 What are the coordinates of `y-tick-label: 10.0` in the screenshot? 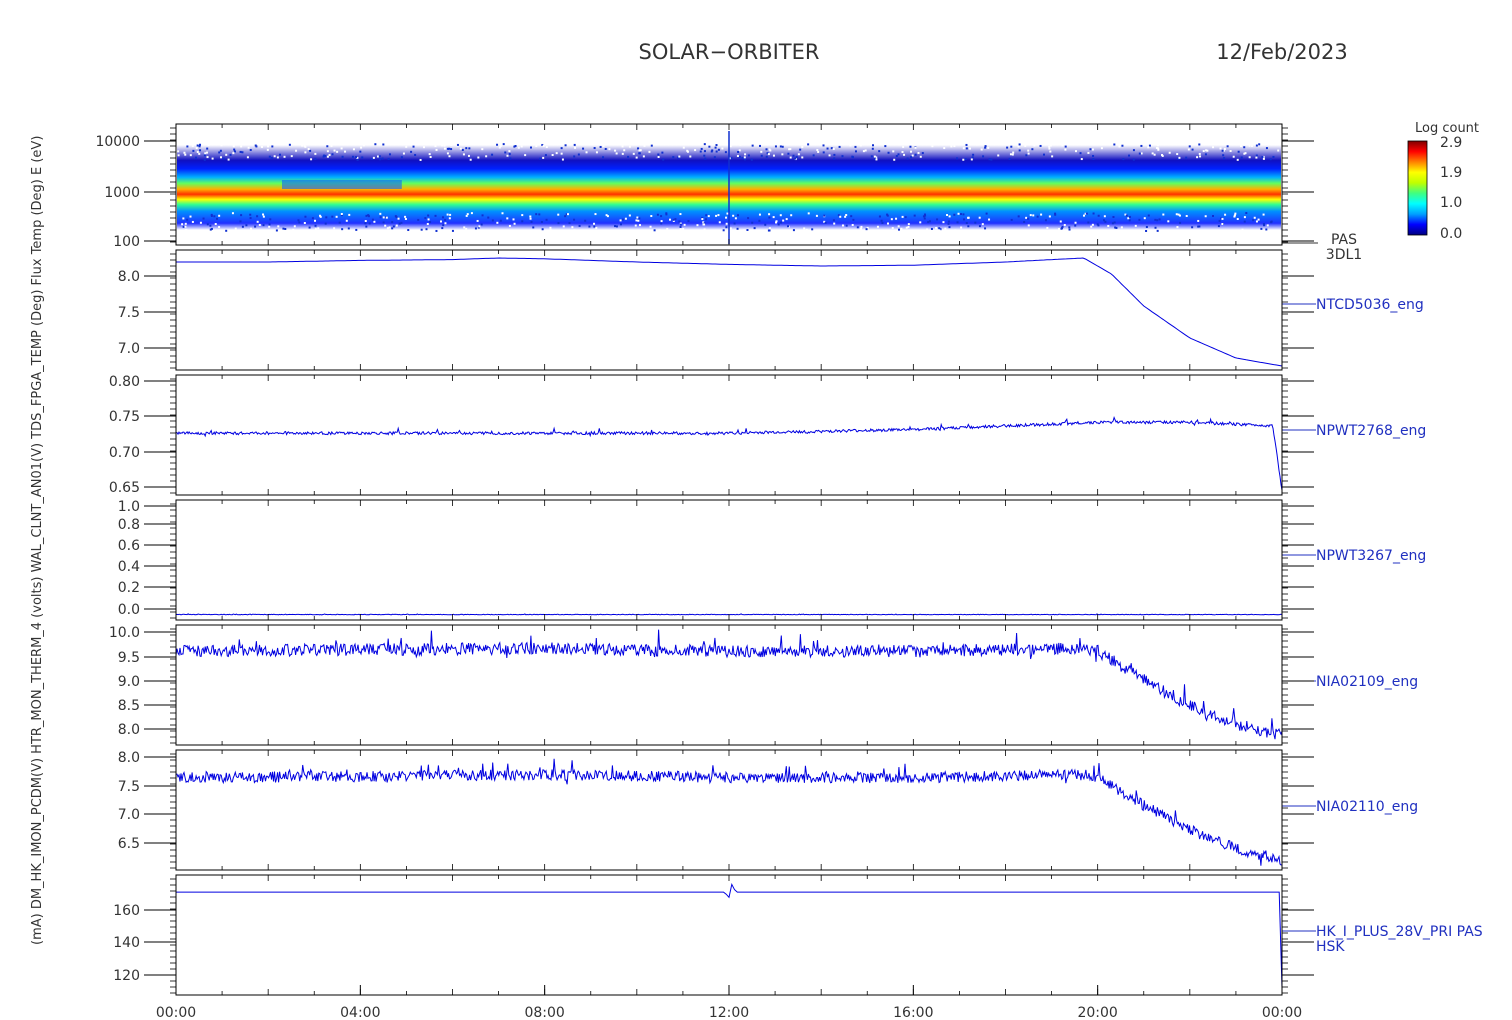 It's located at (124, 633).